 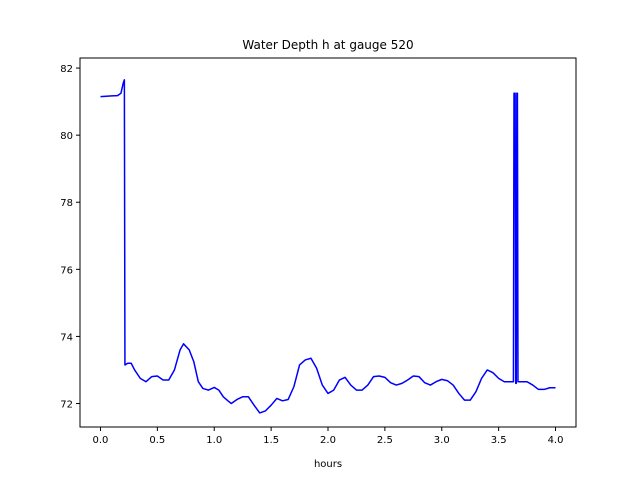 I want to click on y-axis: 72 74 76 78 80 82, so click(x=70, y=237).